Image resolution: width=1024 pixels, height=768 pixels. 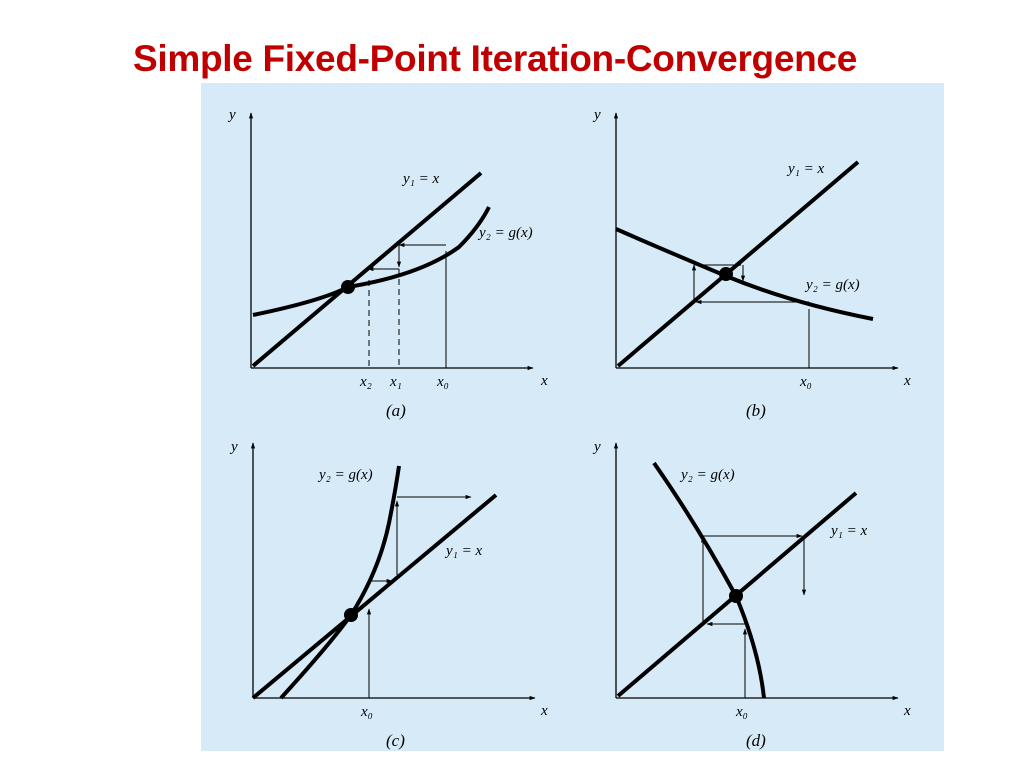 What do you see at coordinates (348, 287) in the screenshot?
I see `panel-a-fixed-point` at bounding box center [348, 287].